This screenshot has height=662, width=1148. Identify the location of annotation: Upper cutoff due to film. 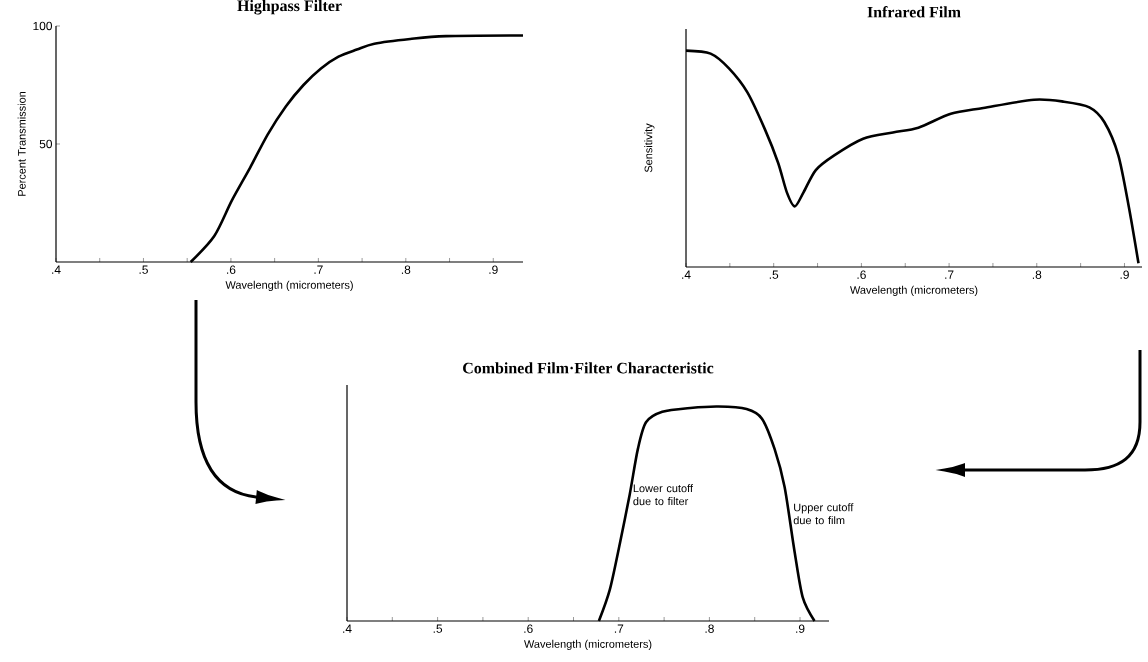
(823, 514).